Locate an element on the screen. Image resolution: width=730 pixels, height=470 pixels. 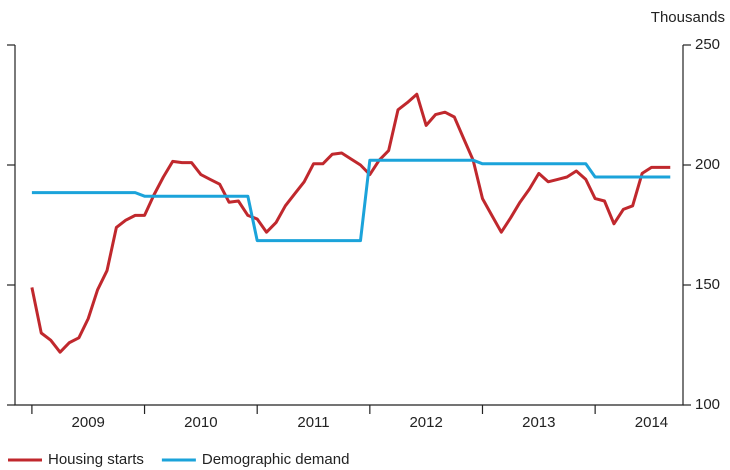
x-tick-label: 2013 is located at coordinates (538, 422).